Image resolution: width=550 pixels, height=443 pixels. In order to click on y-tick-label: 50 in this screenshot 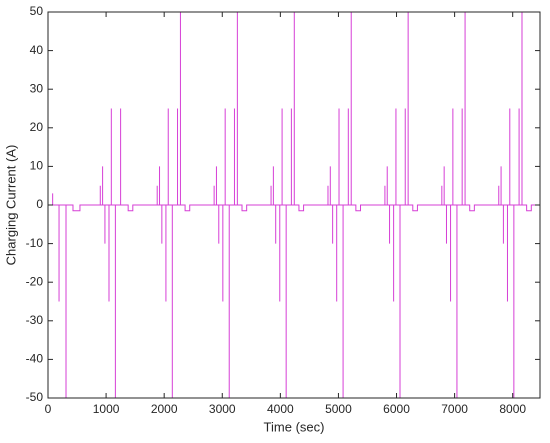, I will do `click(37, 11)`.